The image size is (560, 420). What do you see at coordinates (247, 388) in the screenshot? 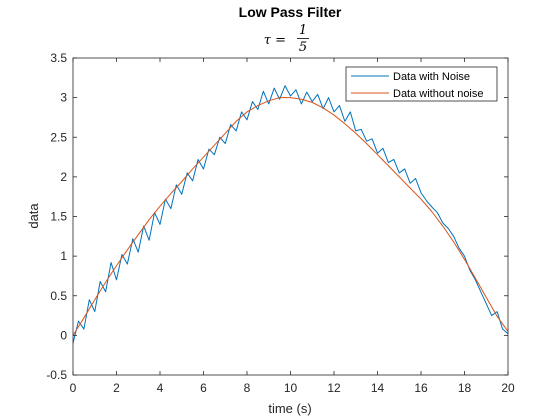
I see `x-tick-label: 8` at bounding box center [247, 388].